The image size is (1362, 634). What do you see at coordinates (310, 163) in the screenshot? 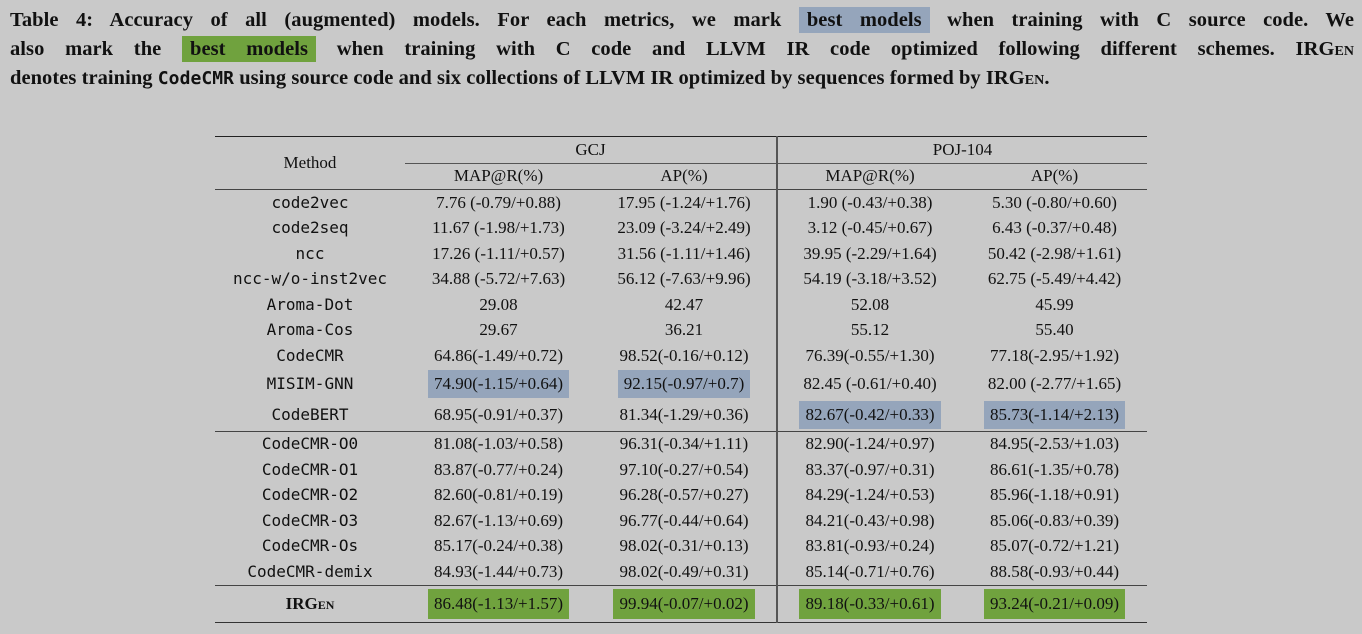
I see `header-method: Method` at bounding box center [310, 163].